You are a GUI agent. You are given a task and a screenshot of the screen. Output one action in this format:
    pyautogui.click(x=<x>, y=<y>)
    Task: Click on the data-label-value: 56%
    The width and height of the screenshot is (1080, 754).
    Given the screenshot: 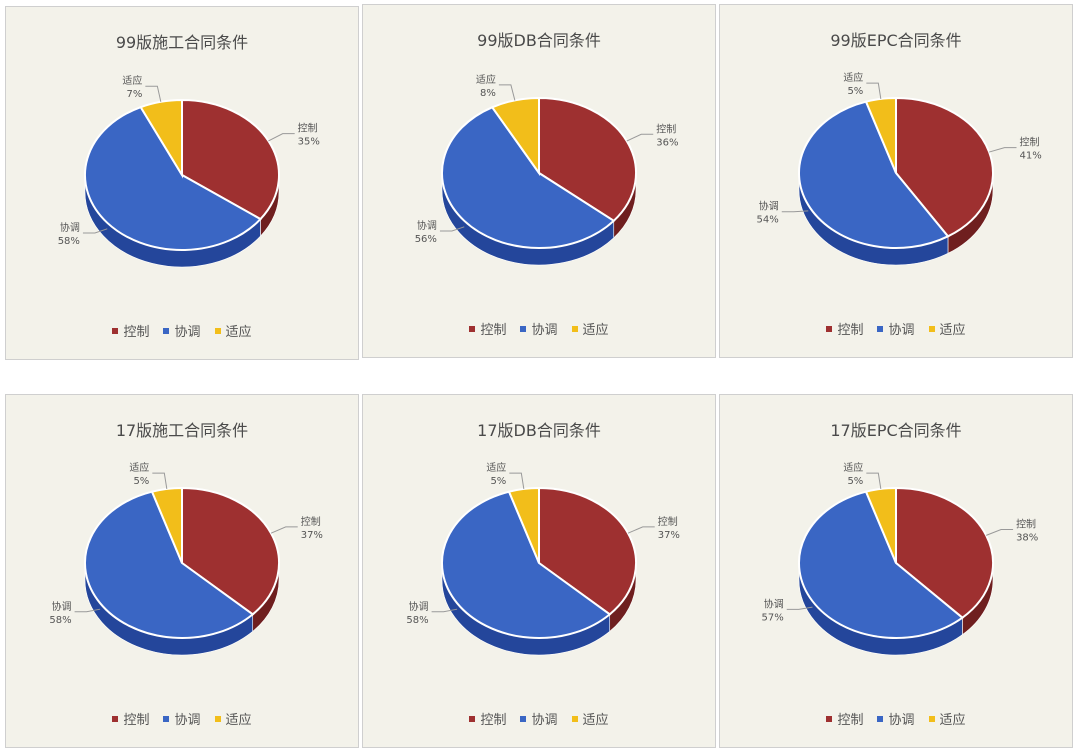 What is the action you would take?
    pyautogui.click(x=426, y=239)
    